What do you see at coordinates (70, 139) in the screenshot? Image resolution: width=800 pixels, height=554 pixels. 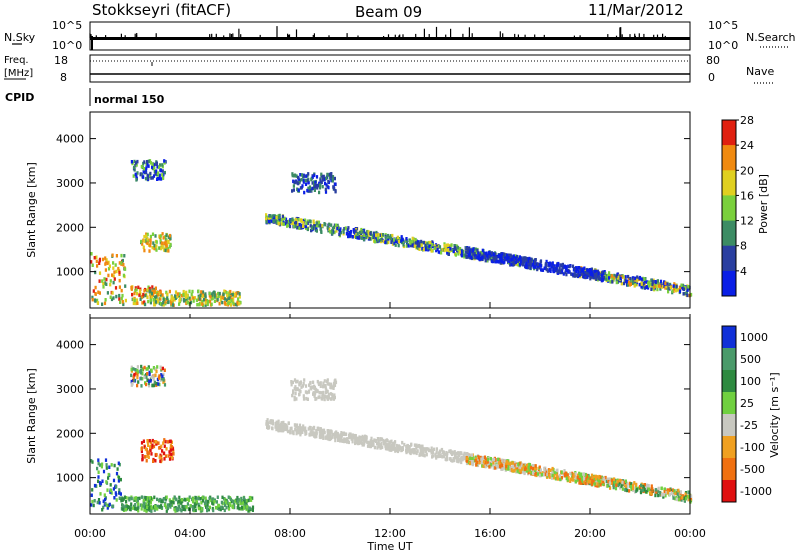 I see `ytick-label: 4000` at bounding box center [70, 139].